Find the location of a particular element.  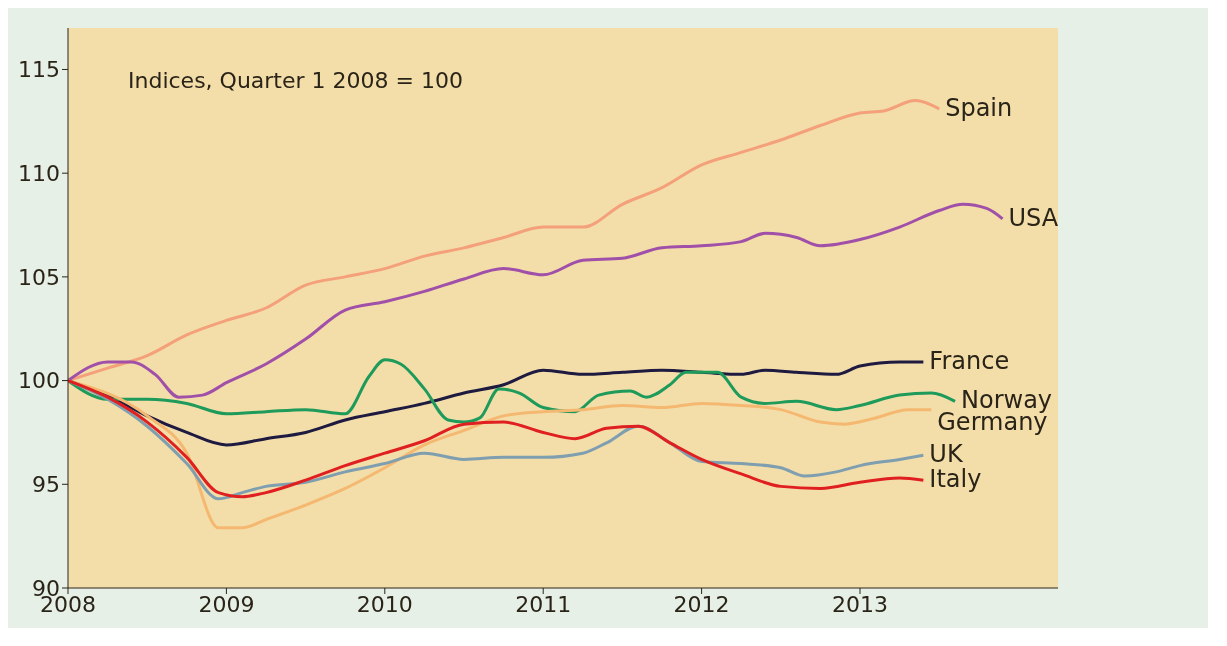

y-tick-label: 105 is located at coordinates (39, 277).